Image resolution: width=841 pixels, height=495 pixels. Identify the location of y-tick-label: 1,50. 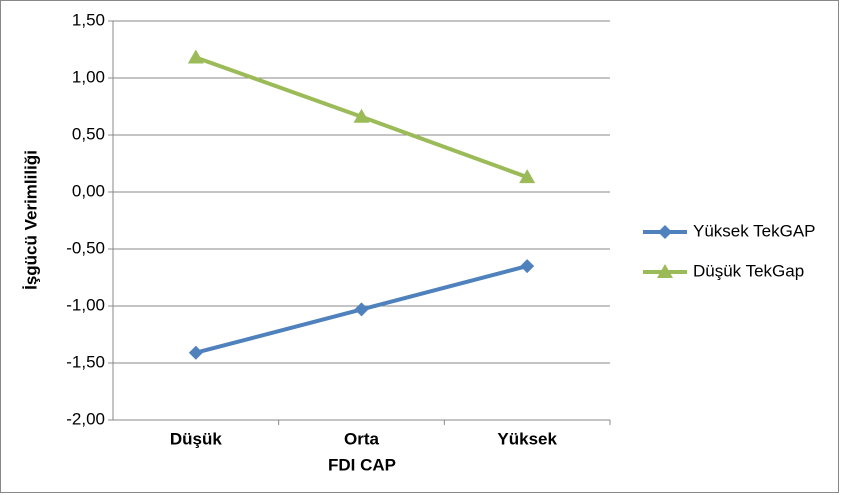
(88, 19).